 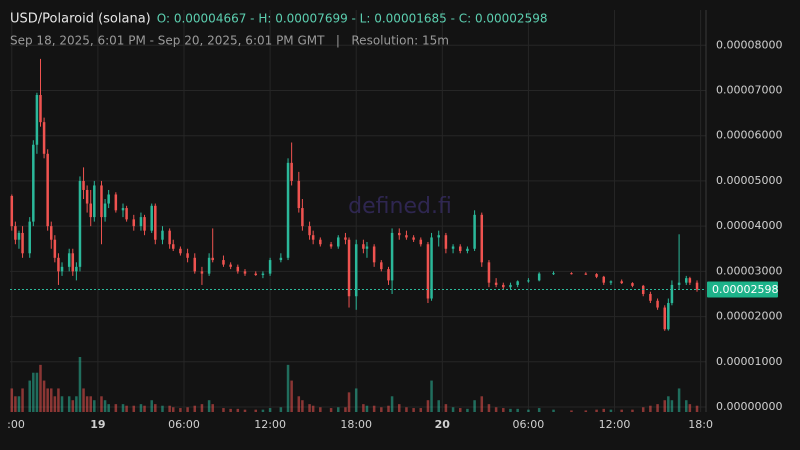 I want to click on x-tick-label: 18:00, so click(x=356, y=424).